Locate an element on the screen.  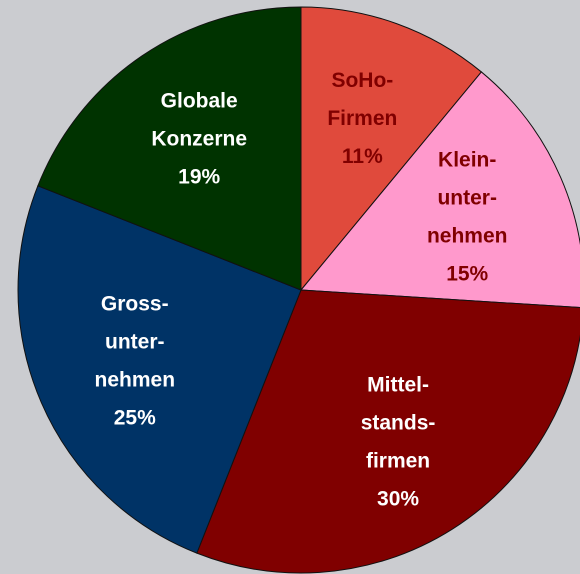
slice-value-label: 25% is located at coordinates (135, 417).